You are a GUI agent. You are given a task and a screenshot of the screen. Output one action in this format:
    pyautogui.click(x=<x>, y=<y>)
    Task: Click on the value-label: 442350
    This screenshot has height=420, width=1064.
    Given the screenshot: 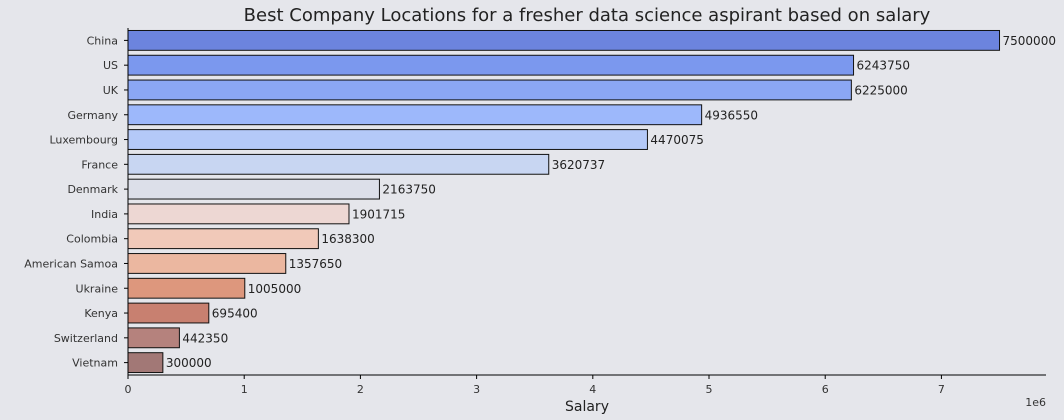 What is the action you would take?
    pyautogui.click(x=205, y=338)
    